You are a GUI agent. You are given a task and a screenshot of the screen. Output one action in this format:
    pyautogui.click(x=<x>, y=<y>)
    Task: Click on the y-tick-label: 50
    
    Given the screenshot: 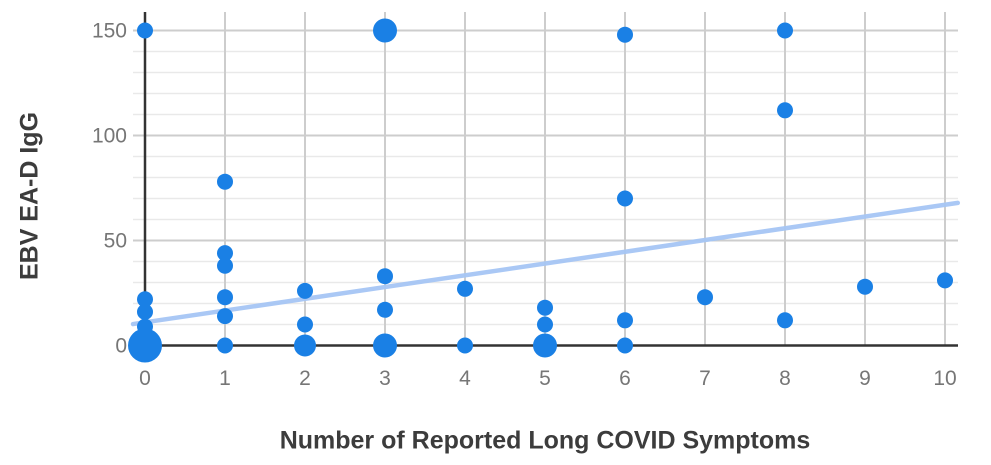 What is the action you would take?
    pyautogui.click(x=115, y=241)
    